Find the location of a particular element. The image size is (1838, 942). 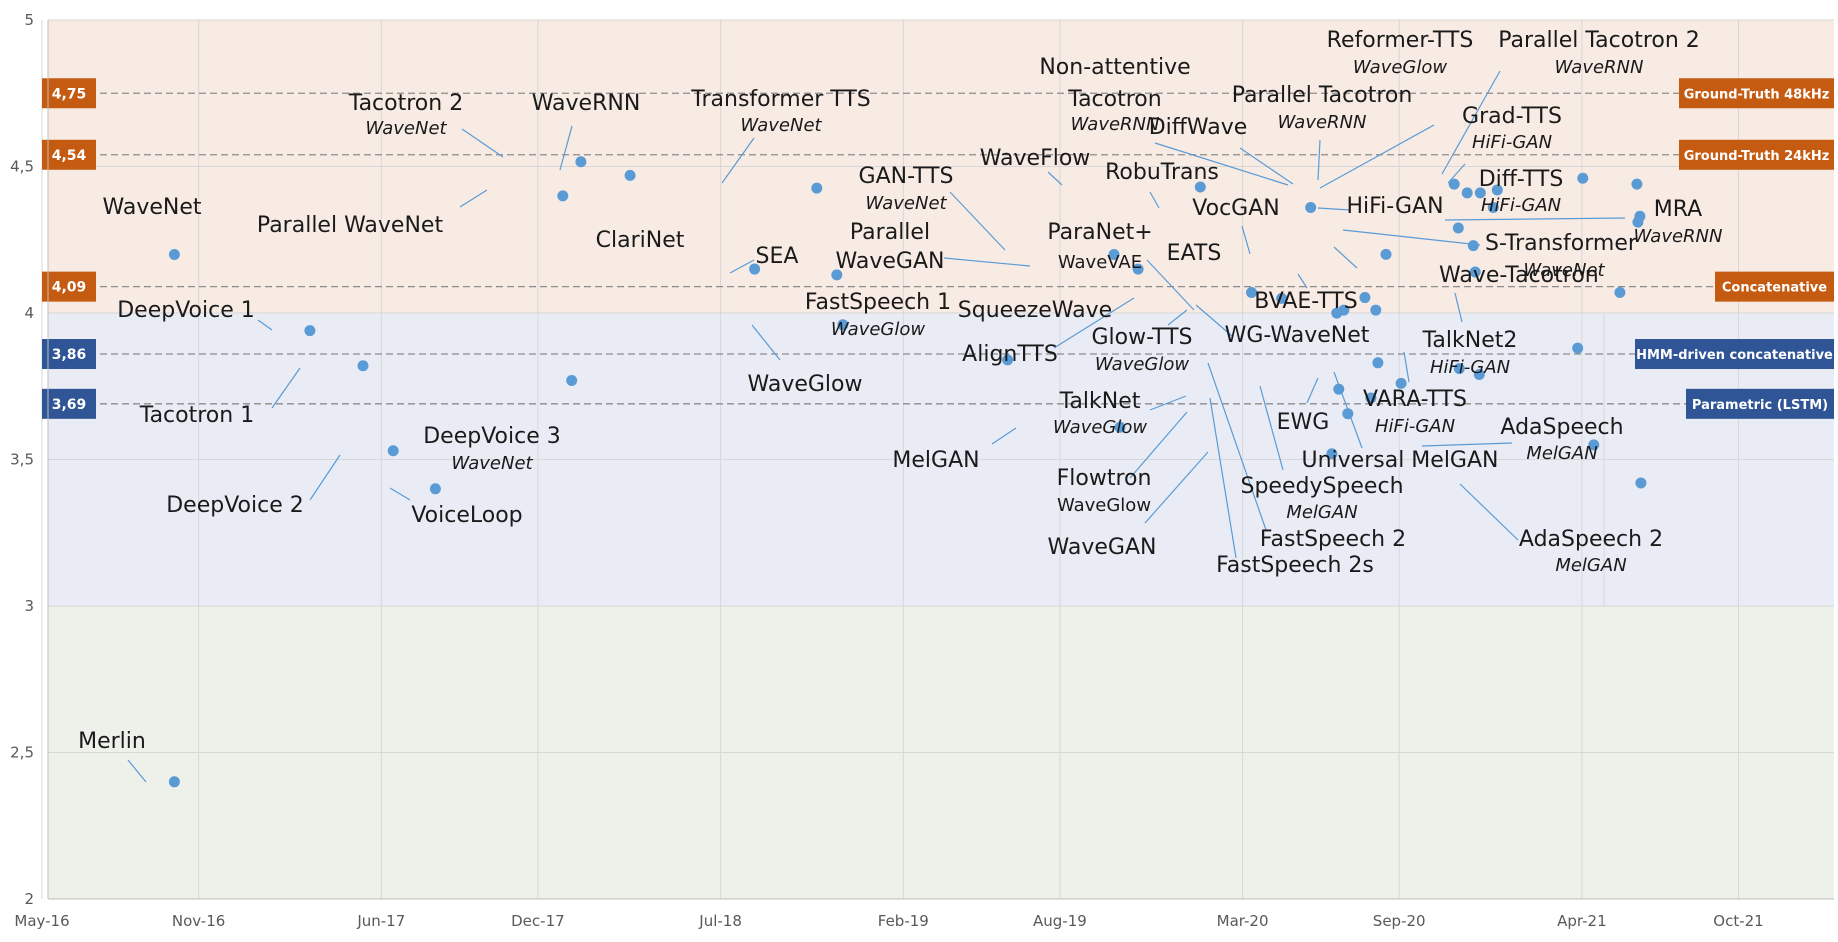

point-label: WaveRNN is located at coordinates (586, 103).